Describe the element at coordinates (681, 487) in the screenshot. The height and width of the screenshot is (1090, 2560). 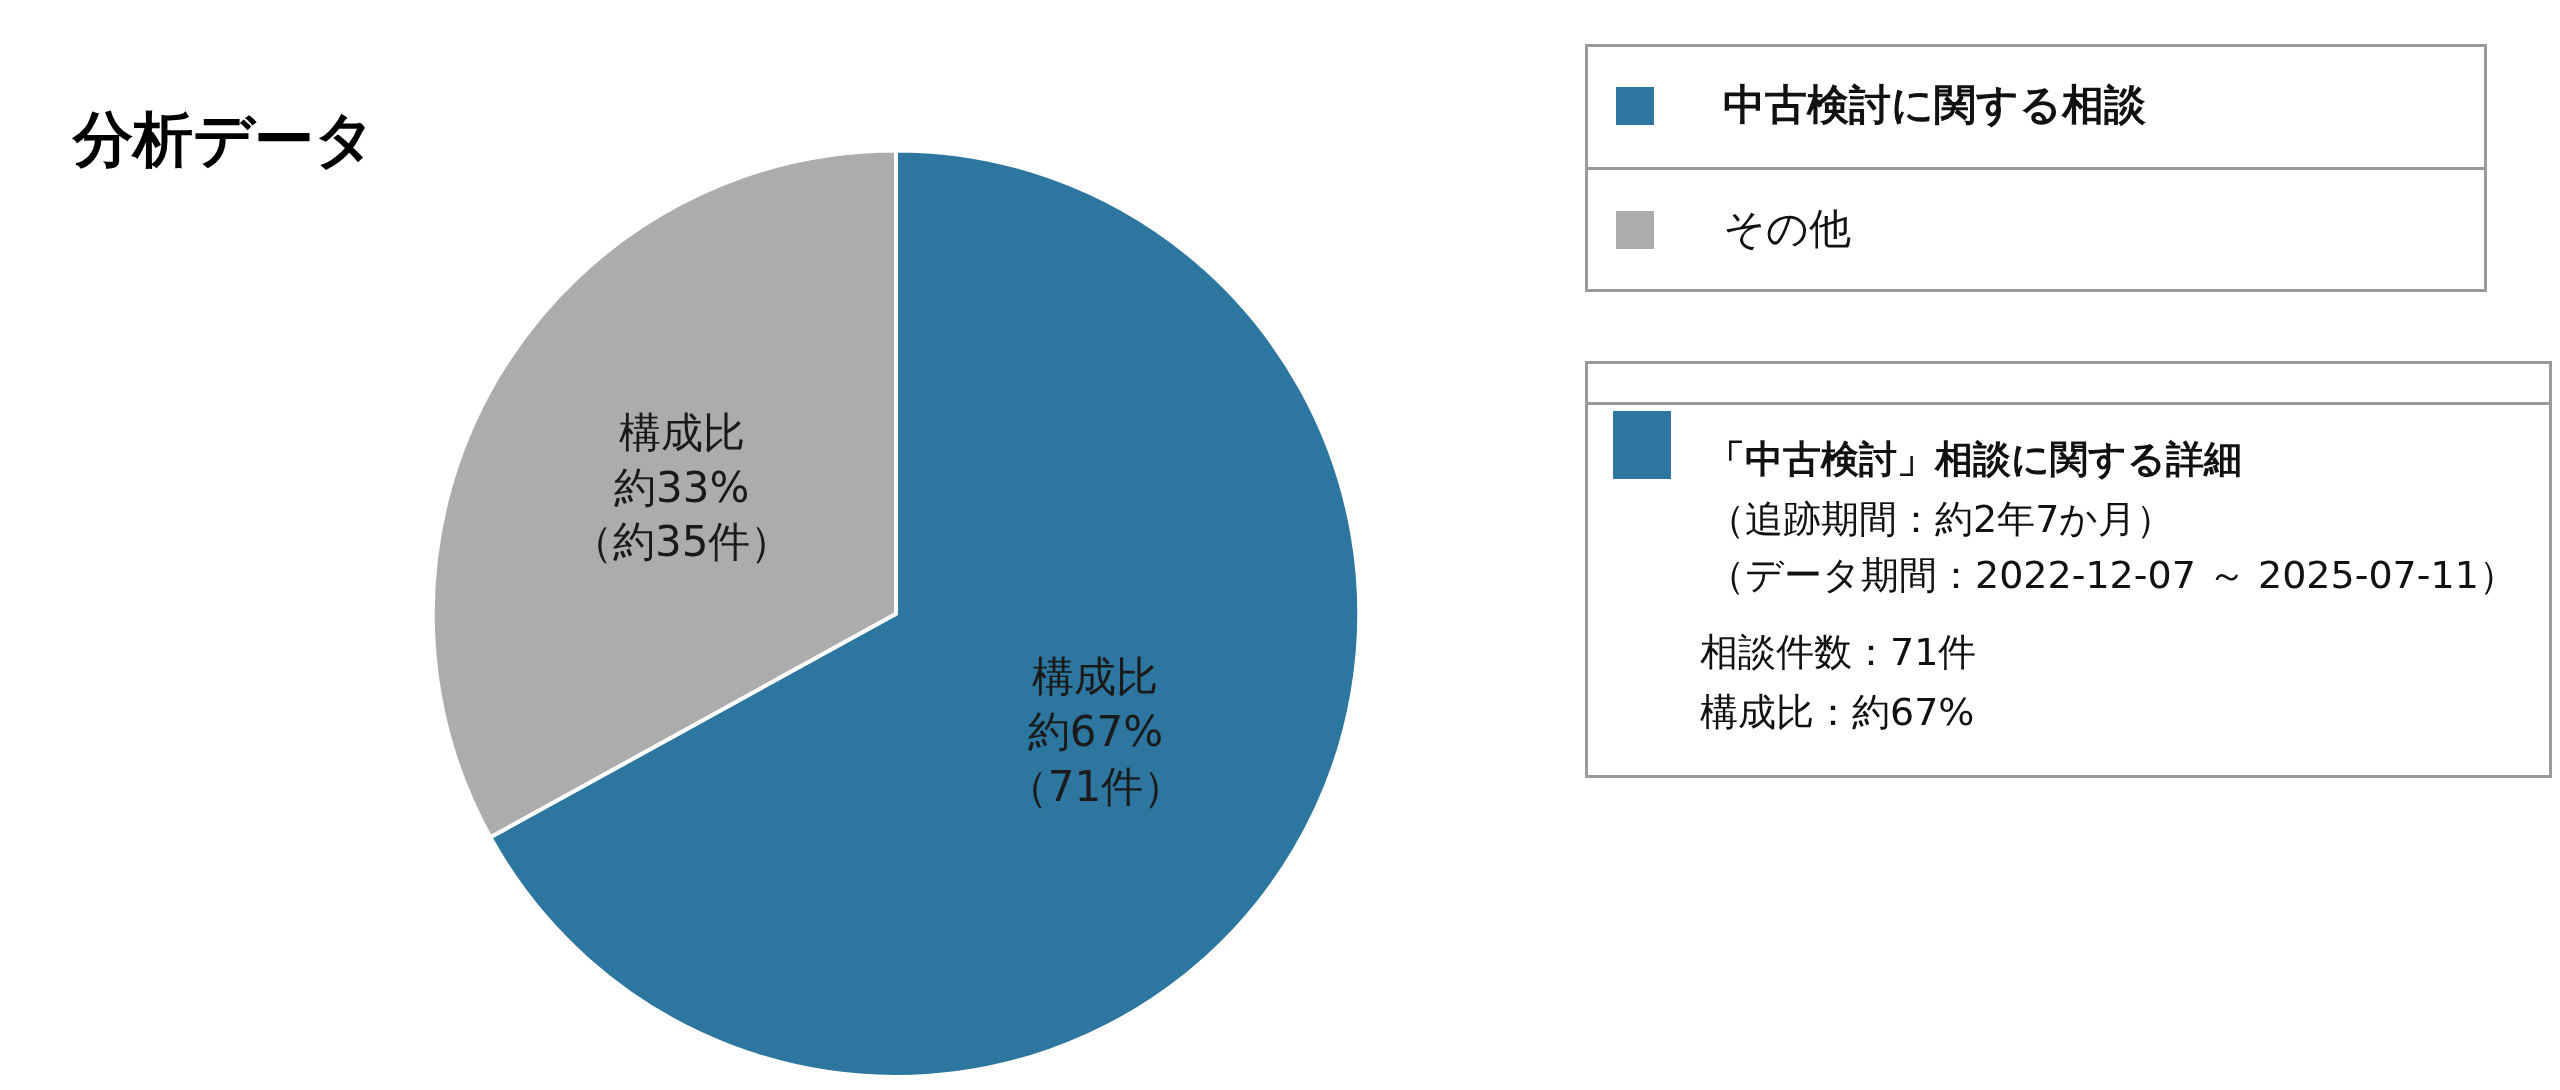
I see `data-label: 構成比約33%（約35件）` at that location.